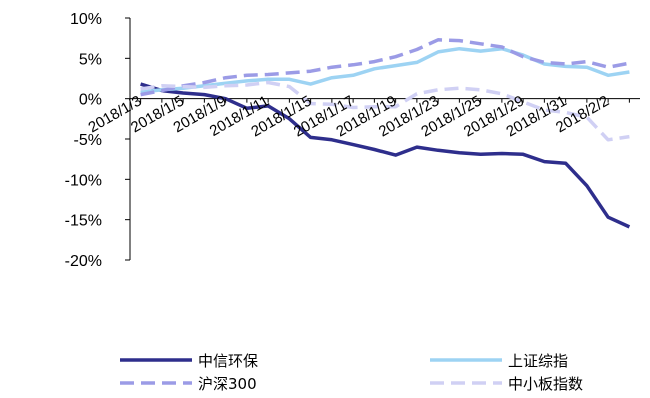 This screenshot has width=650, height=398. What do you see at coordinates (90, 59) in the screenshot?
I see `y-tick-label: 5%` at bounding box center [90, 59].